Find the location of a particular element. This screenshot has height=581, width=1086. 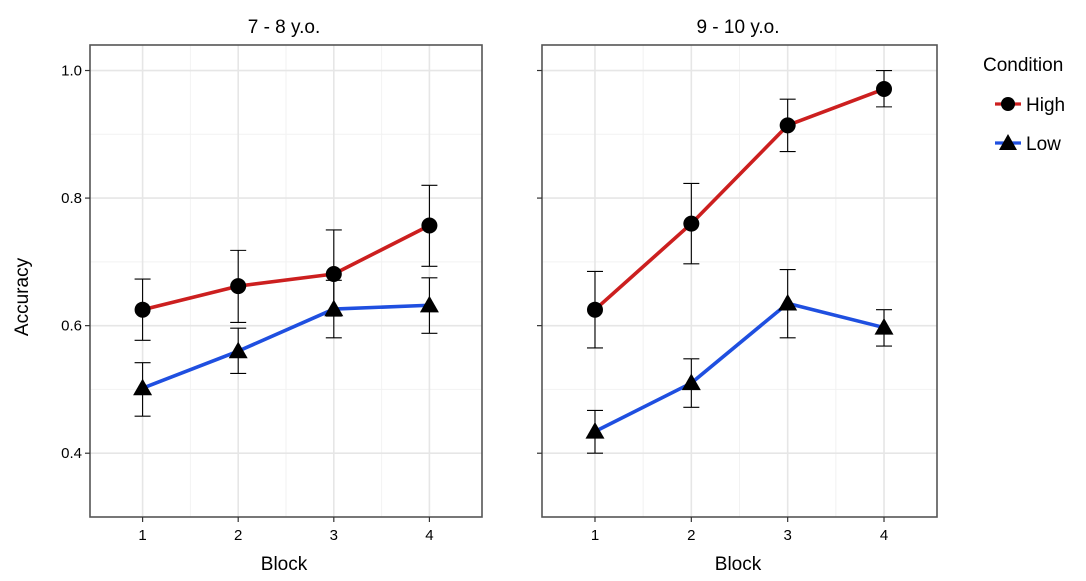

legend-label-high: High is located at coordinates (1045, 105).